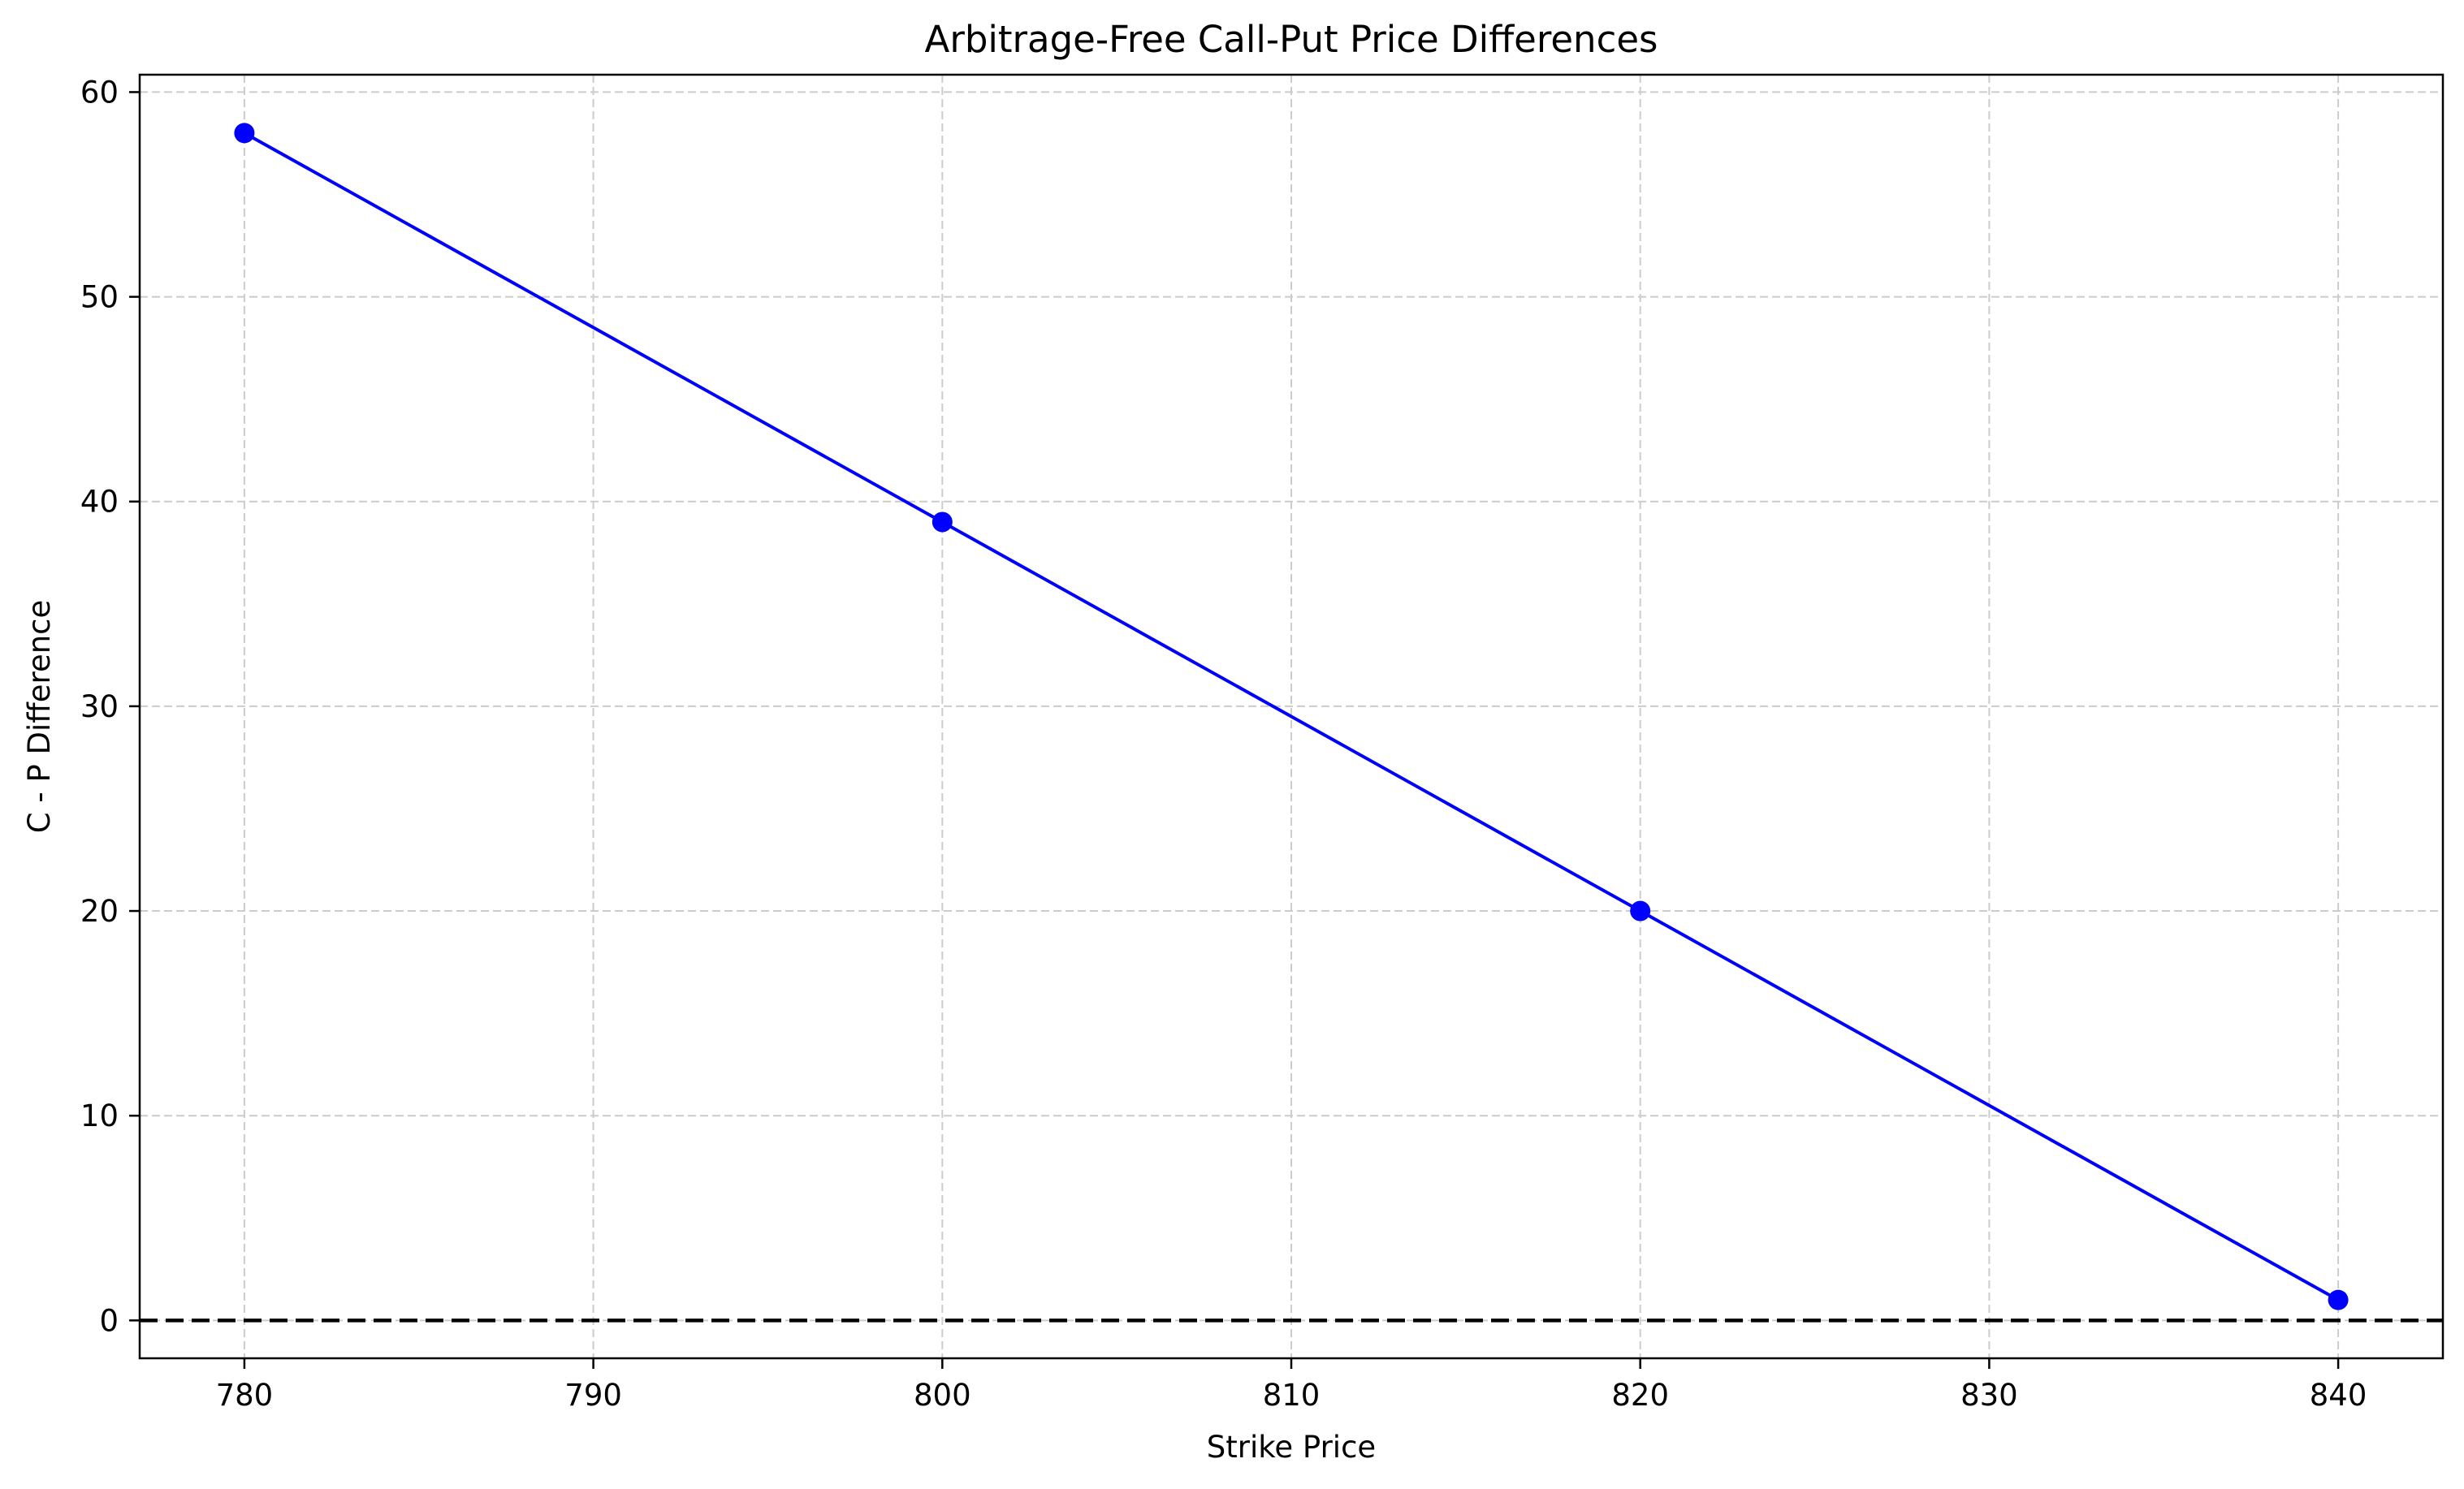 Image resolution: width=2464 pixels, height=1489 pixels. Describe the element at coordinates (2338, 1395) in the screenshot. I see `x-tick-label: 840` at that location.